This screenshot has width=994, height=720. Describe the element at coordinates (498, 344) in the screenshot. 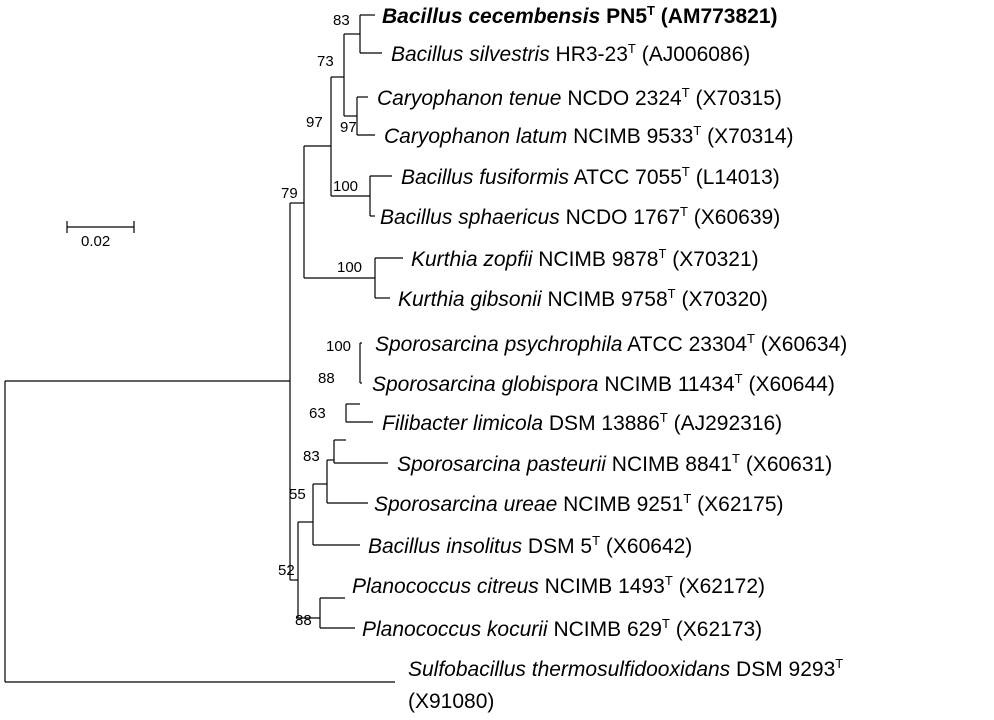

I see `taxon-species: Sporosarcina psychrophila` at that location.